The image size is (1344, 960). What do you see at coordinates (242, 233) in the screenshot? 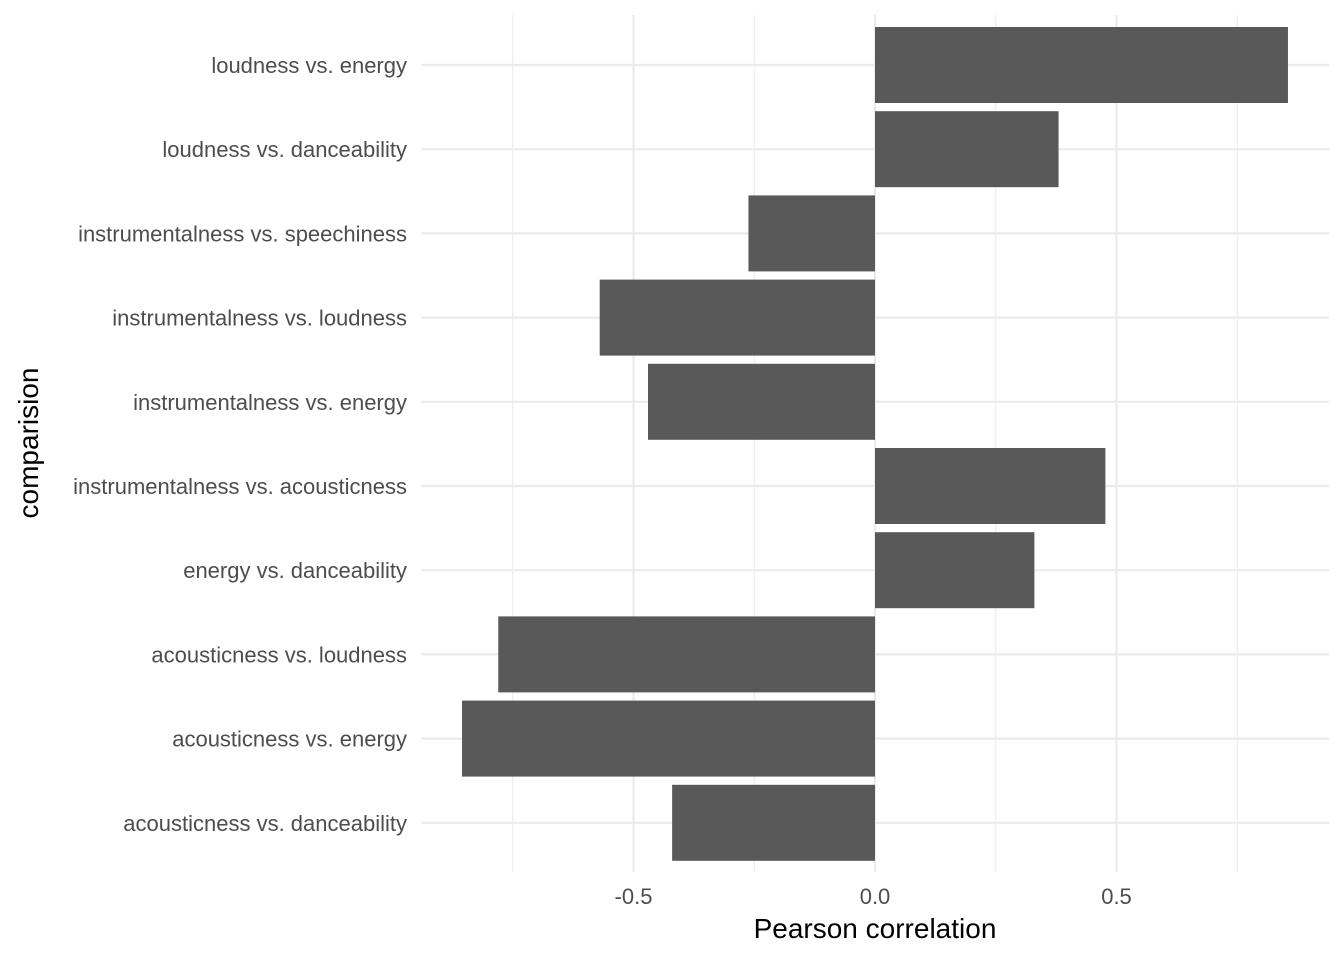
I see `y-tick-label: instrumentalness vs. speechiness` at bounding box center [242, 233].